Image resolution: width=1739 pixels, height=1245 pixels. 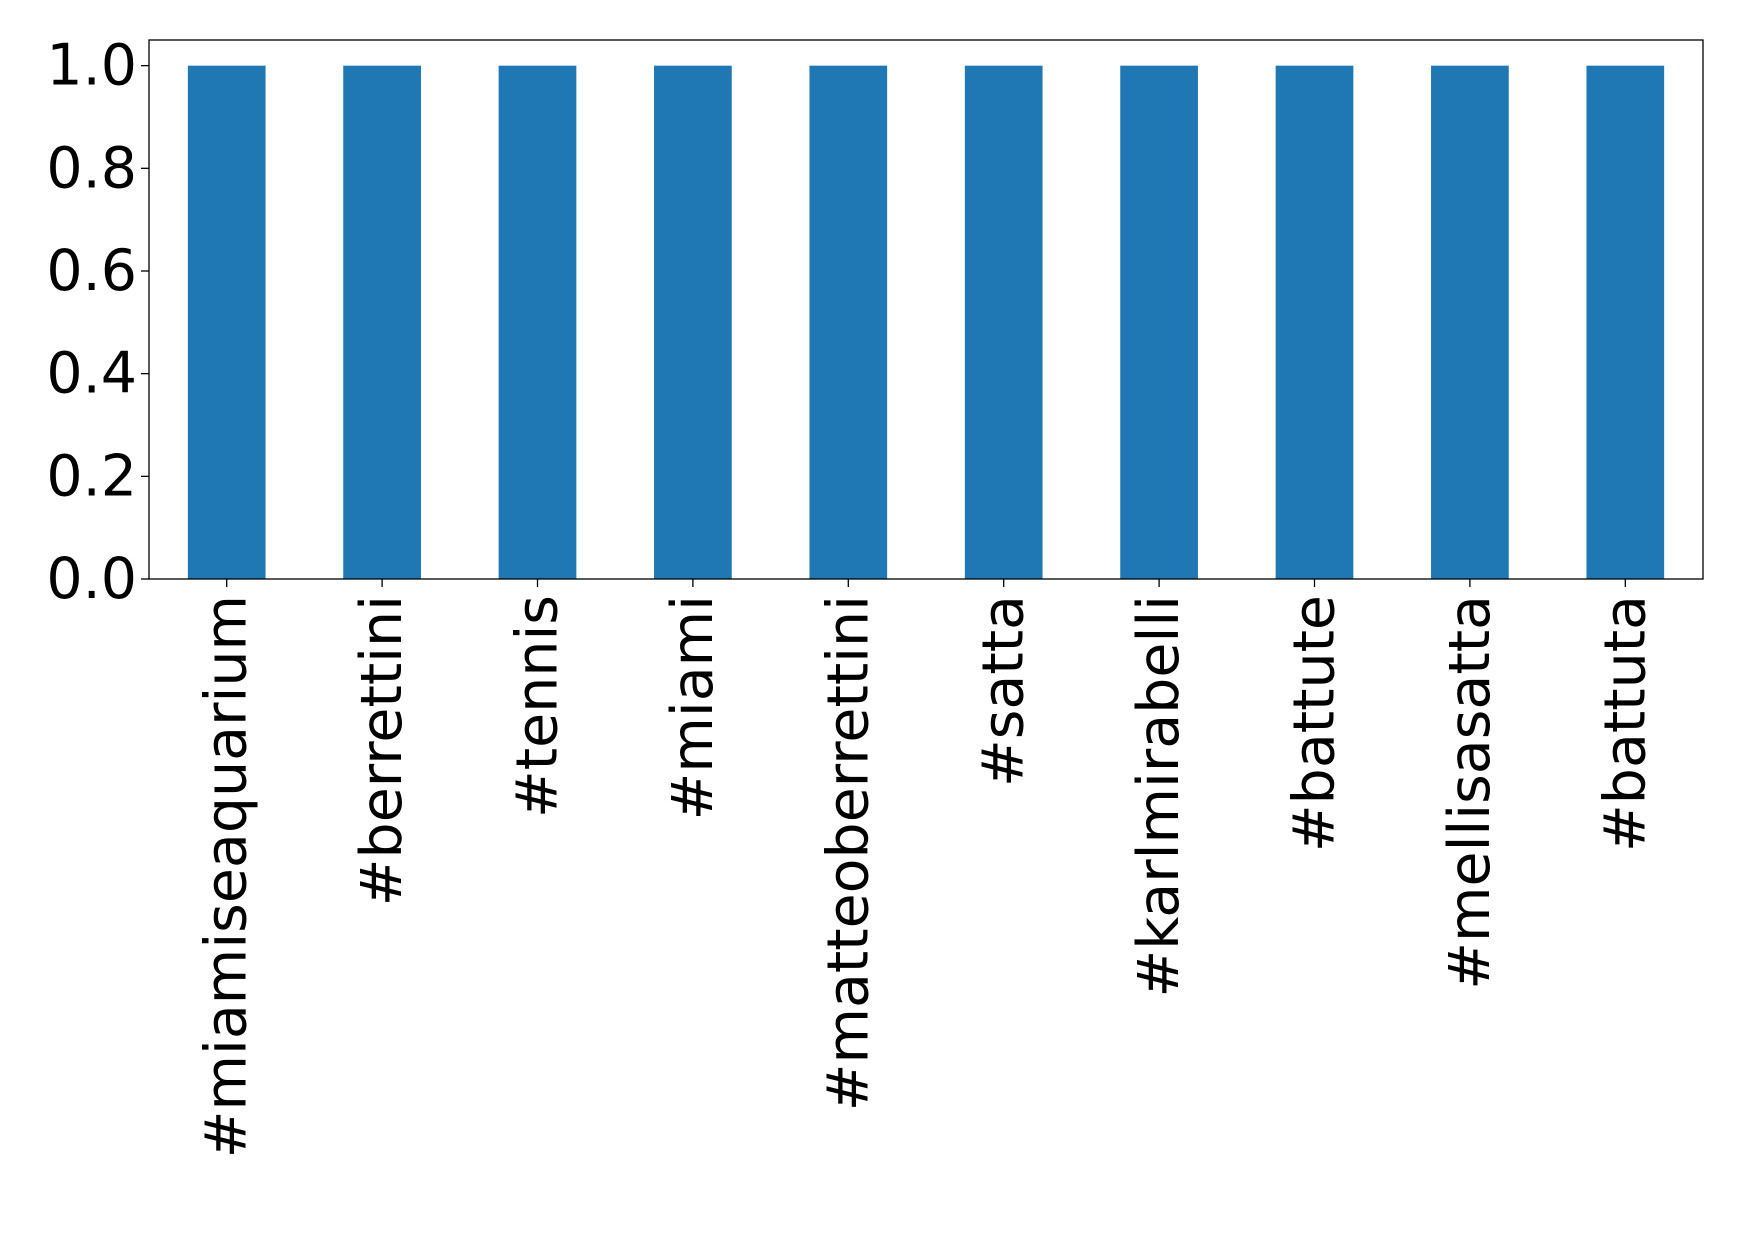 What do you see at coordinates (538, 706) in the screenshot?
I see `x-tick-label: #tennis` at bounding box center [538, 706].